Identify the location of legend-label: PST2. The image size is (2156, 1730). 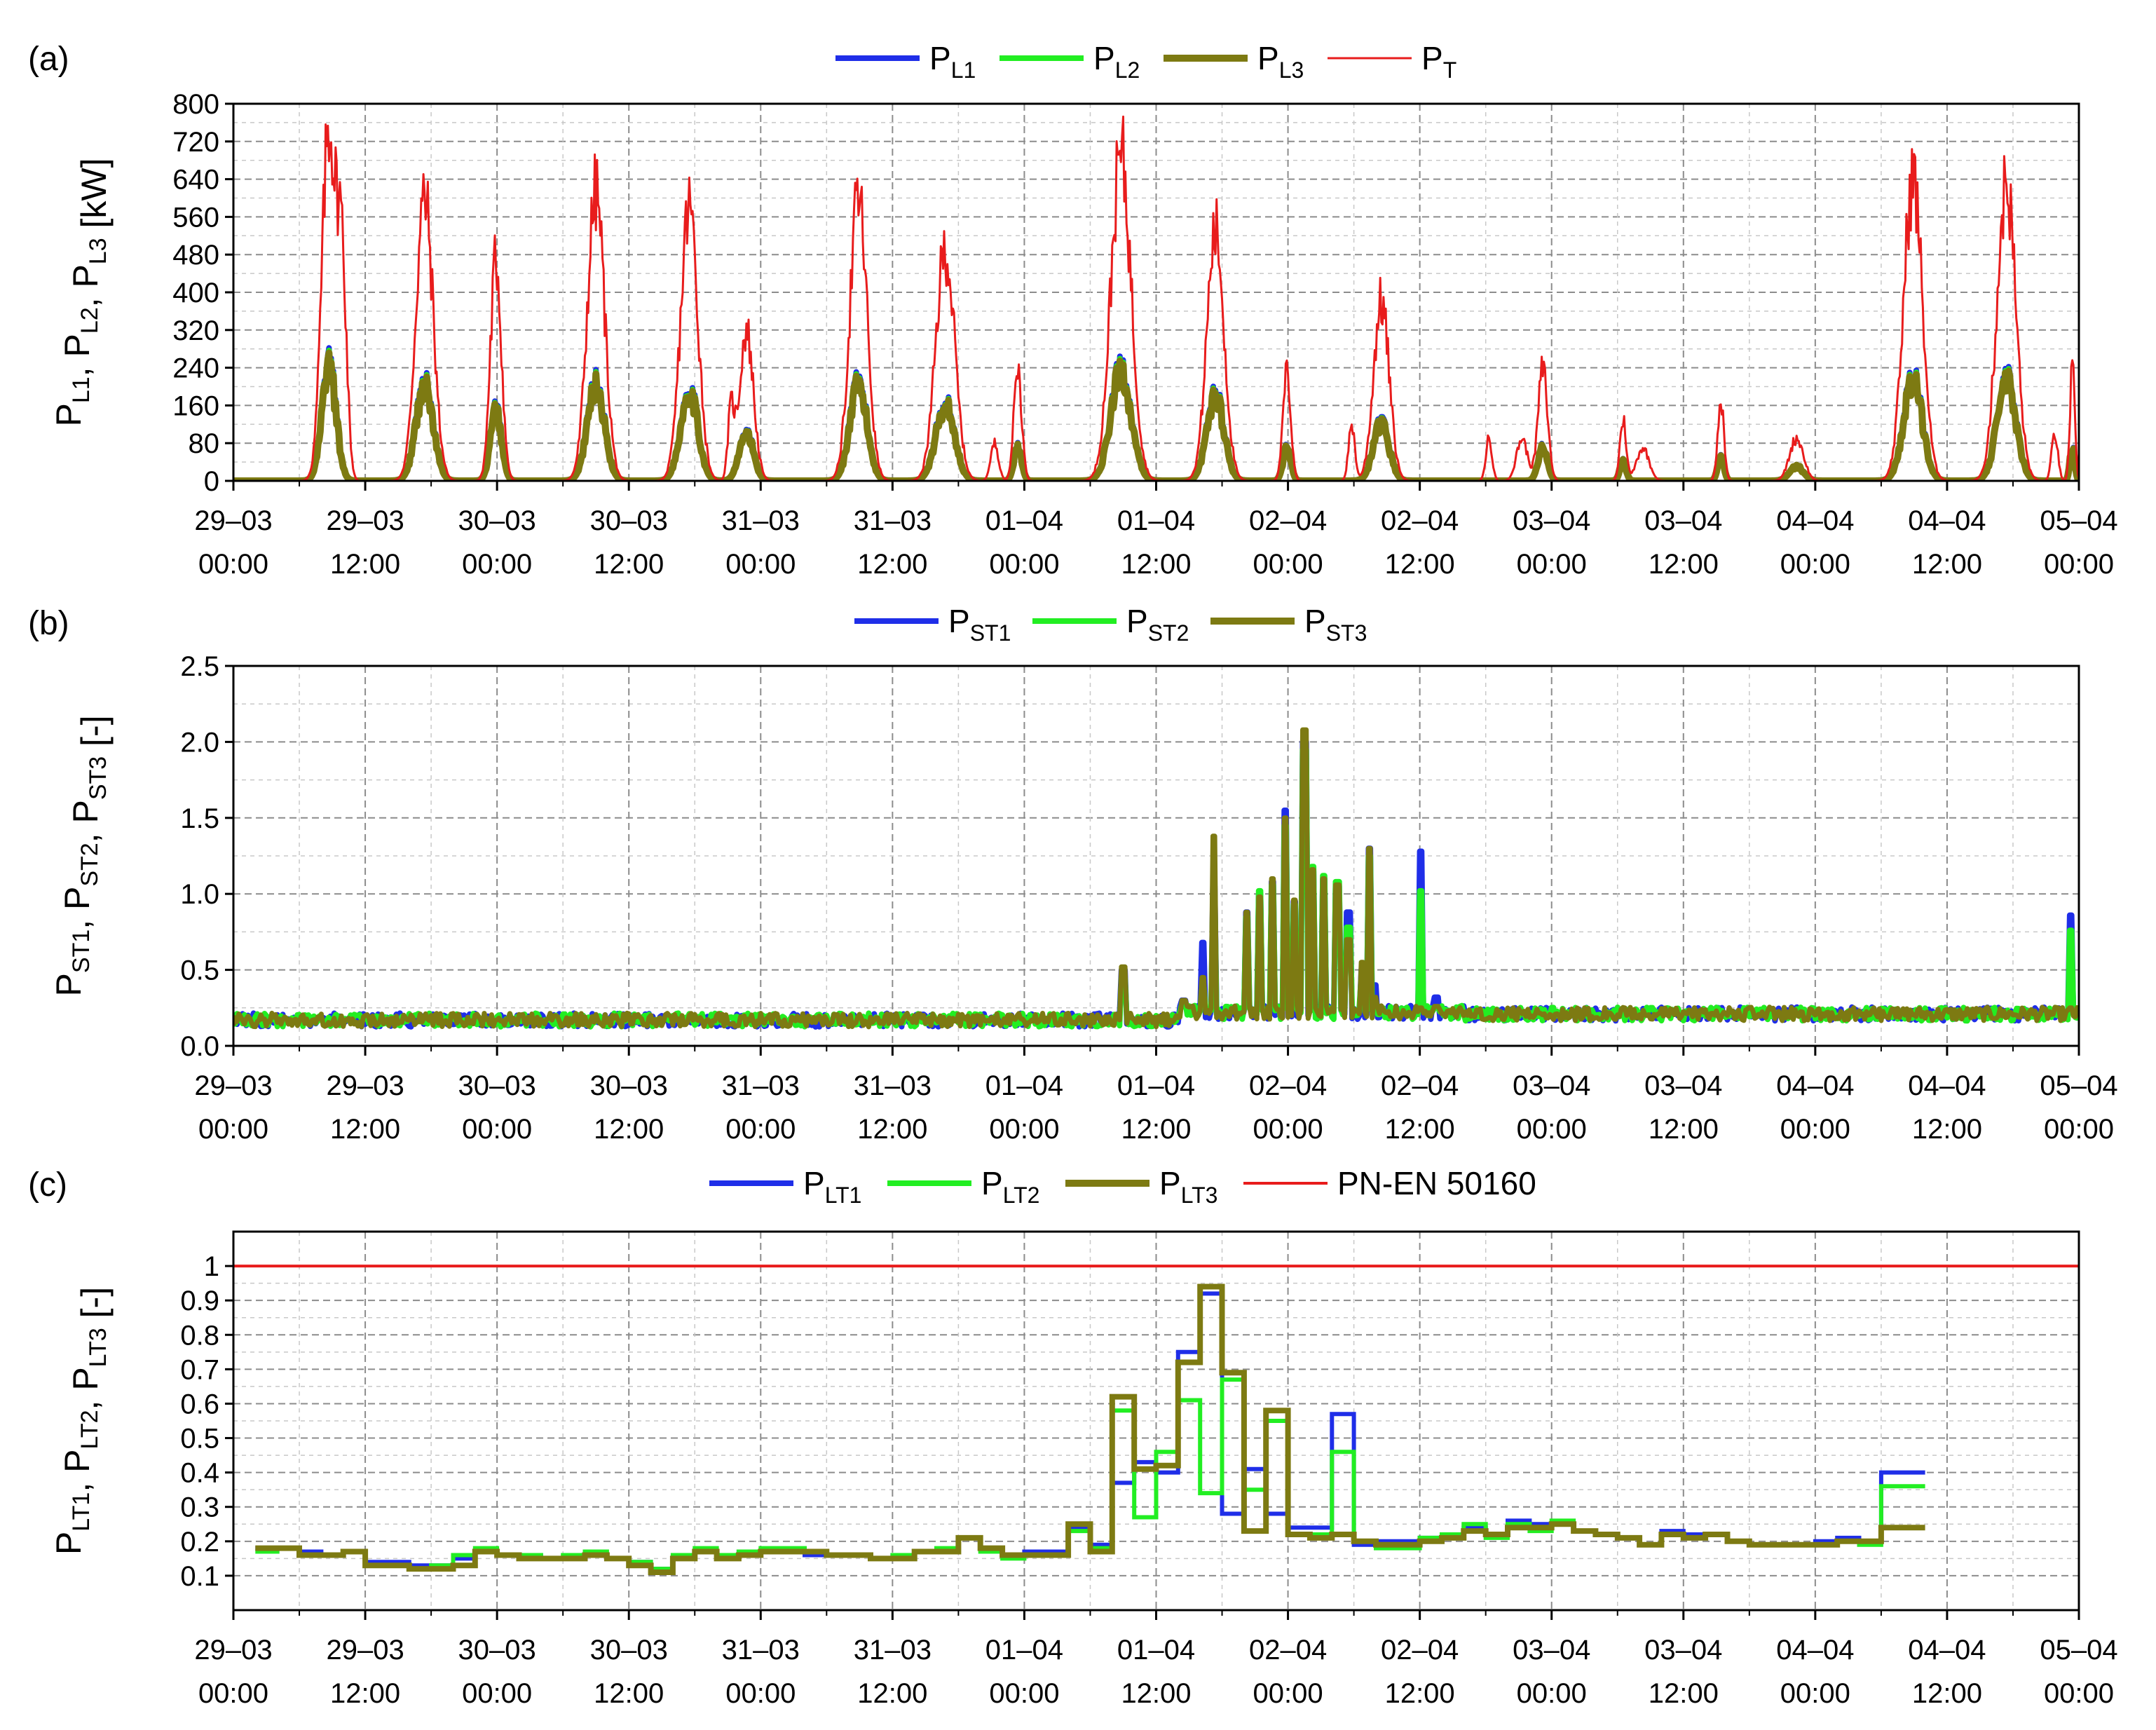
(1157, 624).